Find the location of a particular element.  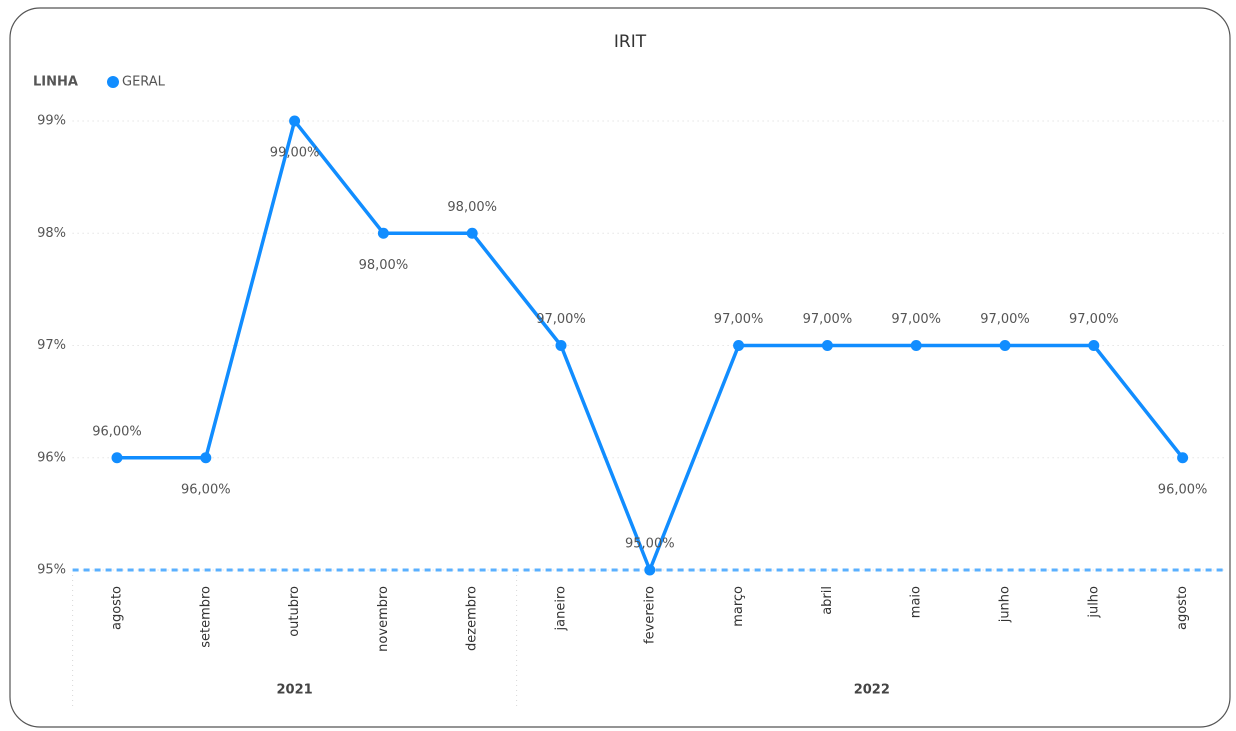

y-tick-label: 98% is located at coordinates (51, 233).